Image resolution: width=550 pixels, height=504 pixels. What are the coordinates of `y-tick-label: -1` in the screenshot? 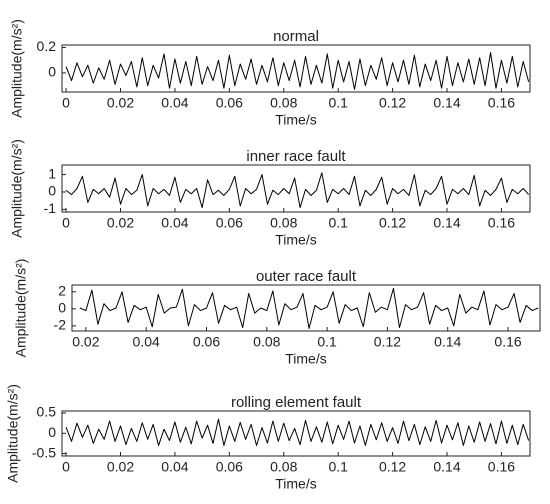 It's located at (50, 208).